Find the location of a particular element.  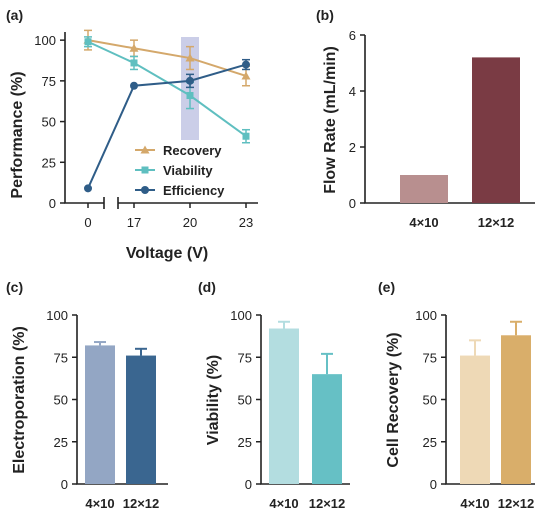

legend-label-recovery: Recovery is located at coordinates (192, 150).